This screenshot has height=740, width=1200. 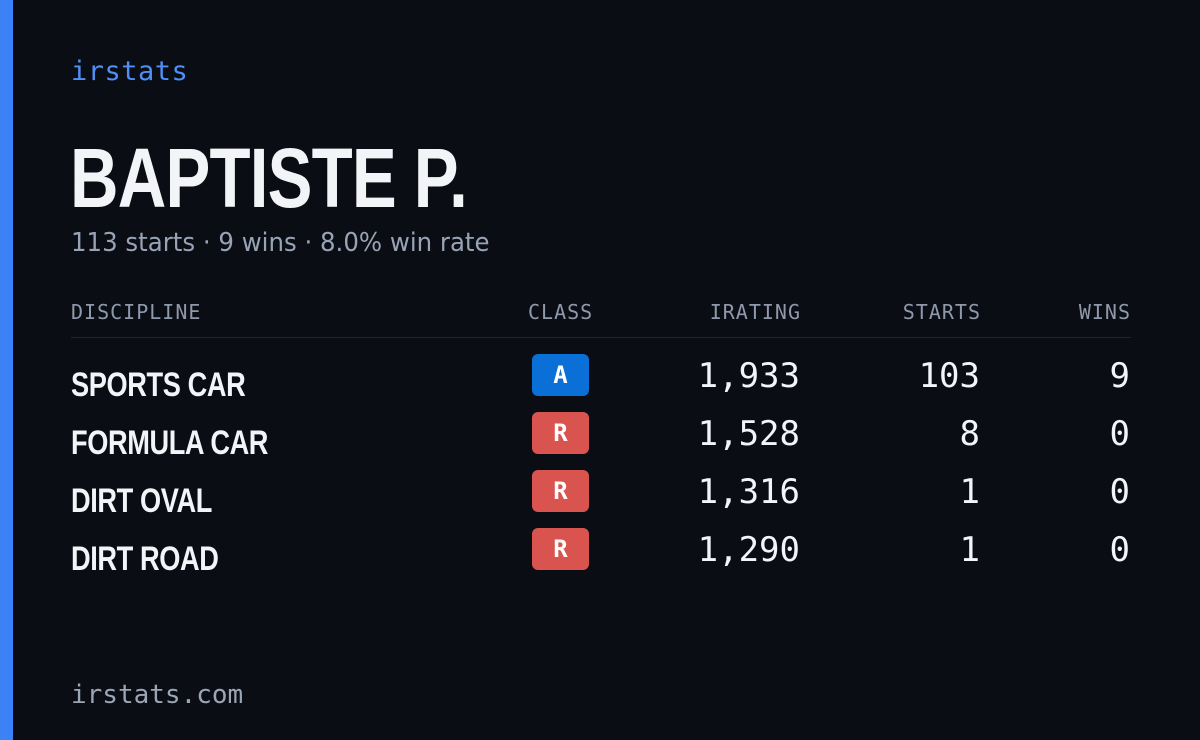 What do you see at coordinates (969, 434) in the screenshot?
I see `starts-value: 8` at bounding box center [969, 434].